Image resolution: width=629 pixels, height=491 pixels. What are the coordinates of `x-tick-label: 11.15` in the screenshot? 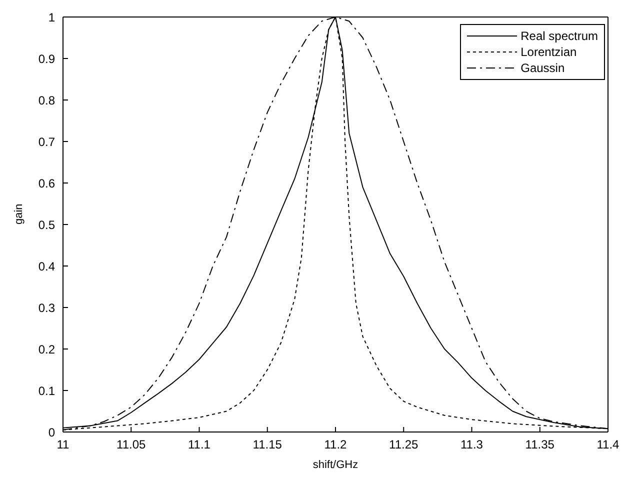 It's located at (267, 445).